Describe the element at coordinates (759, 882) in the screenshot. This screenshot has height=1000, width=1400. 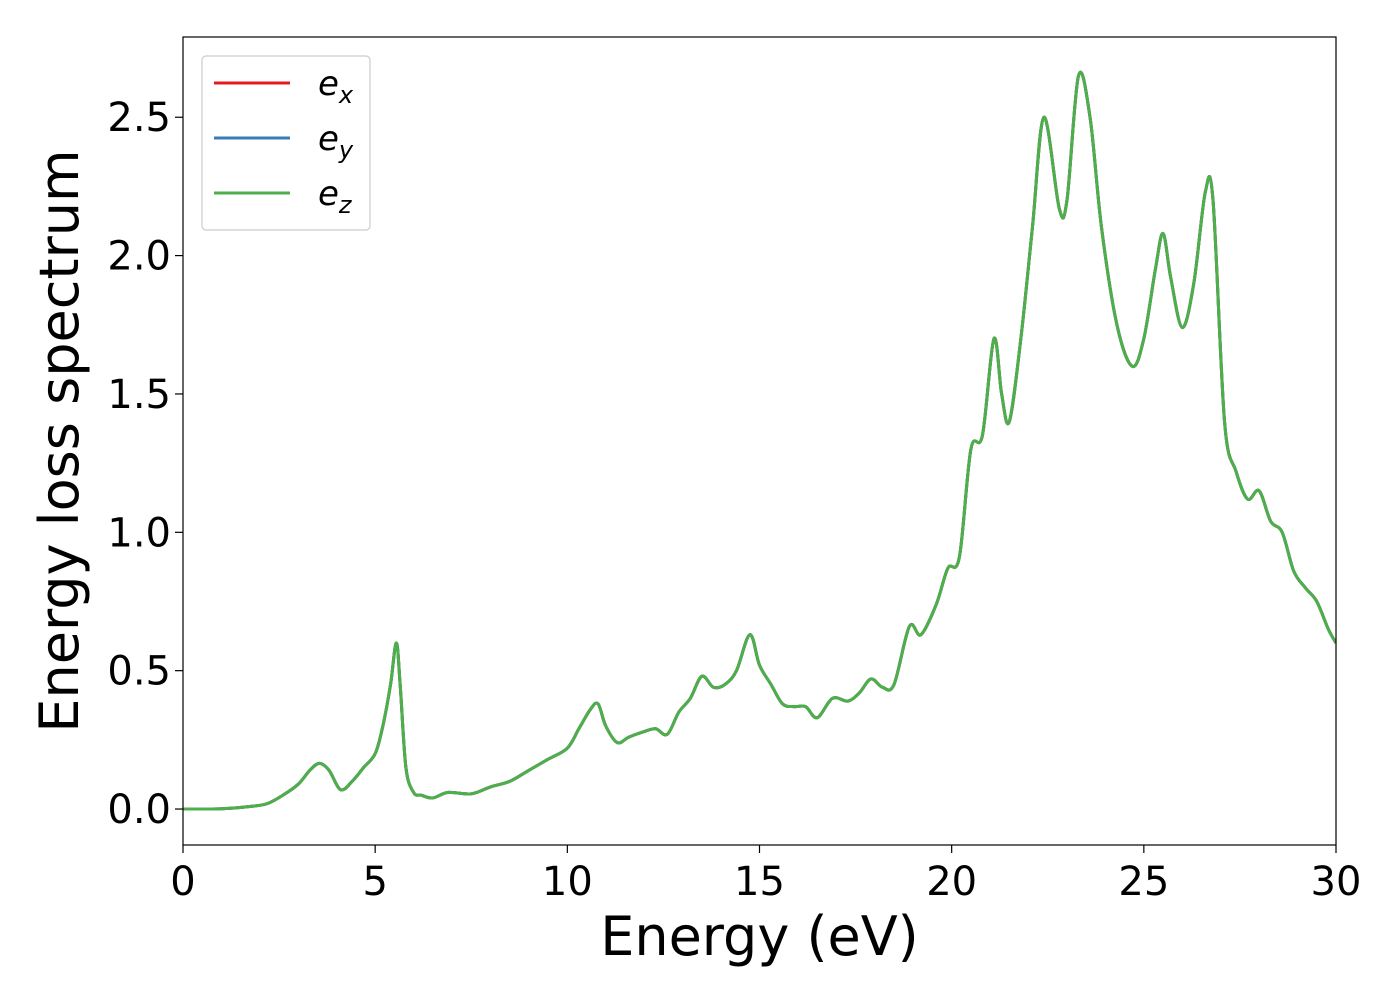
I see `x-tick-label: 15` at that location.